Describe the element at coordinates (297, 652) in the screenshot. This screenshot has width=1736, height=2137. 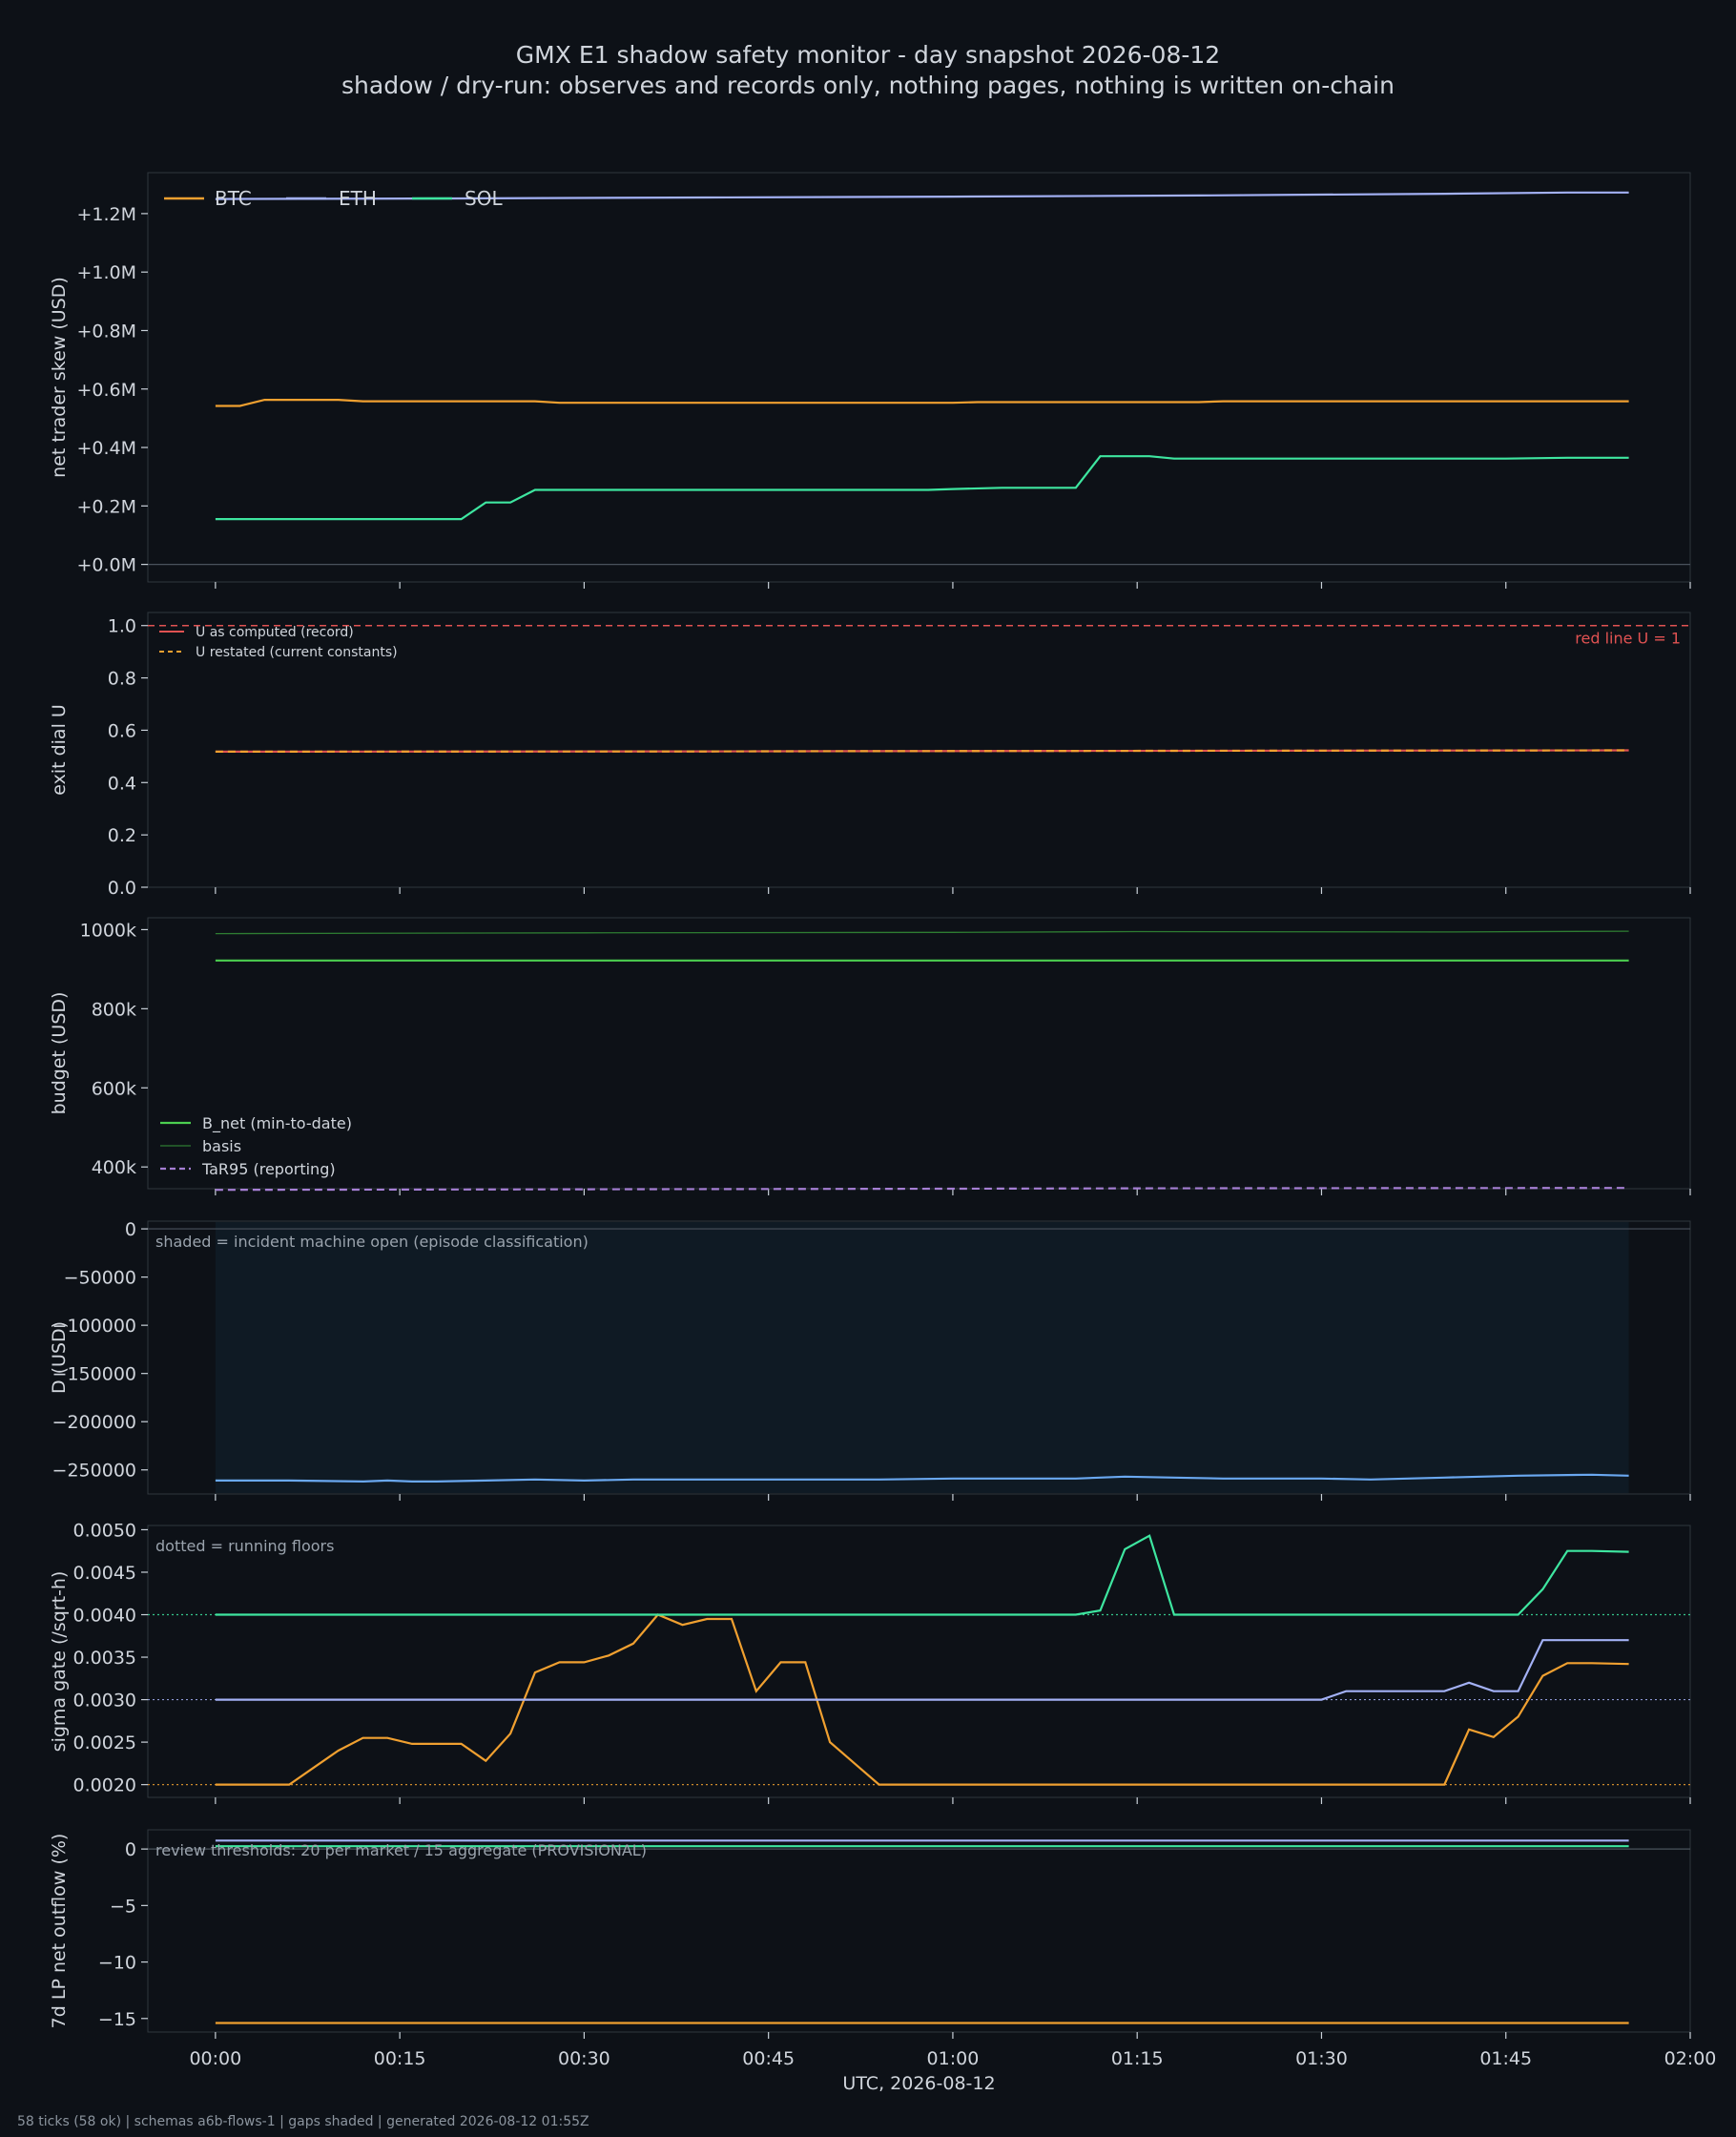
I see `legend-label: U restated (current constants)` at that location.